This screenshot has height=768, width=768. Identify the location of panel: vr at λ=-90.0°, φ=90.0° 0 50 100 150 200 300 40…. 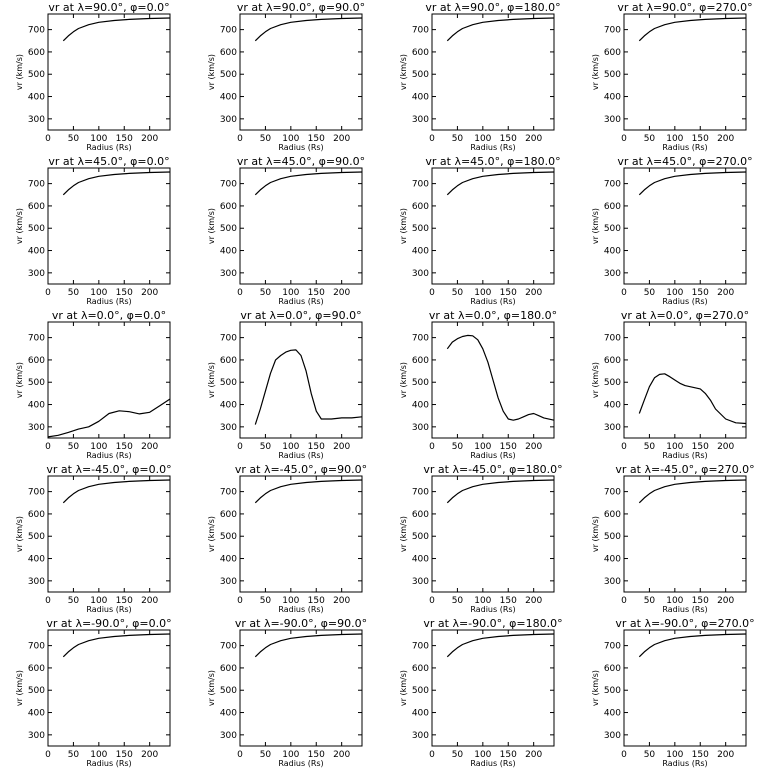
(287, 692).